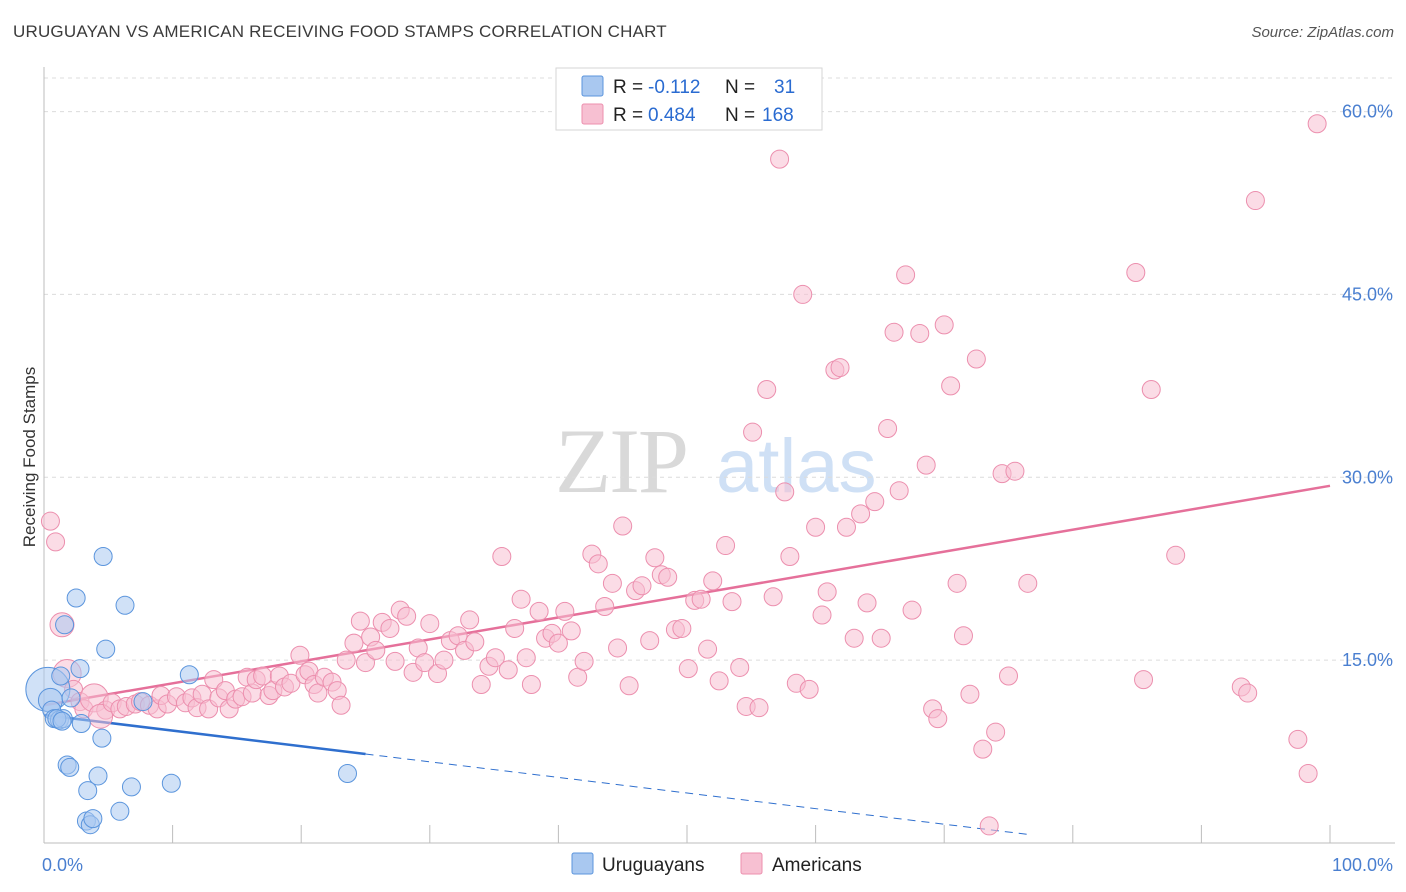  I want to click on legend-r-value-americans: 0.484, so click(672, 115).